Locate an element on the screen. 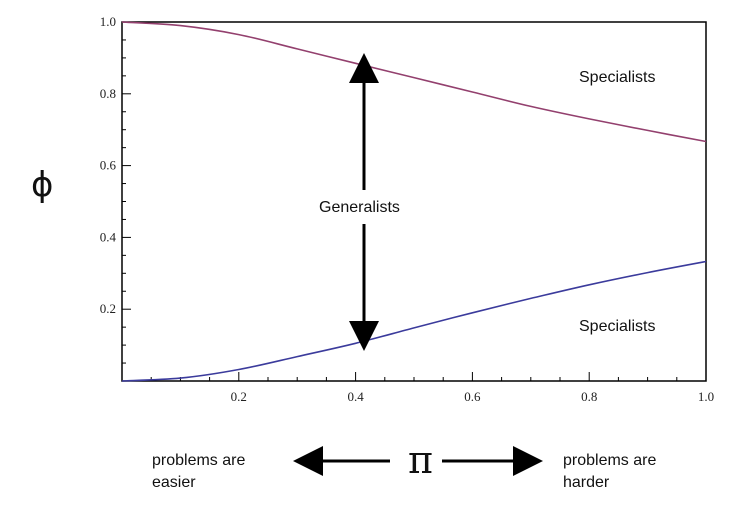 This screenshot has height=509, width=748. x-tick-label: 0.2 is located at coordinates (239, 396).